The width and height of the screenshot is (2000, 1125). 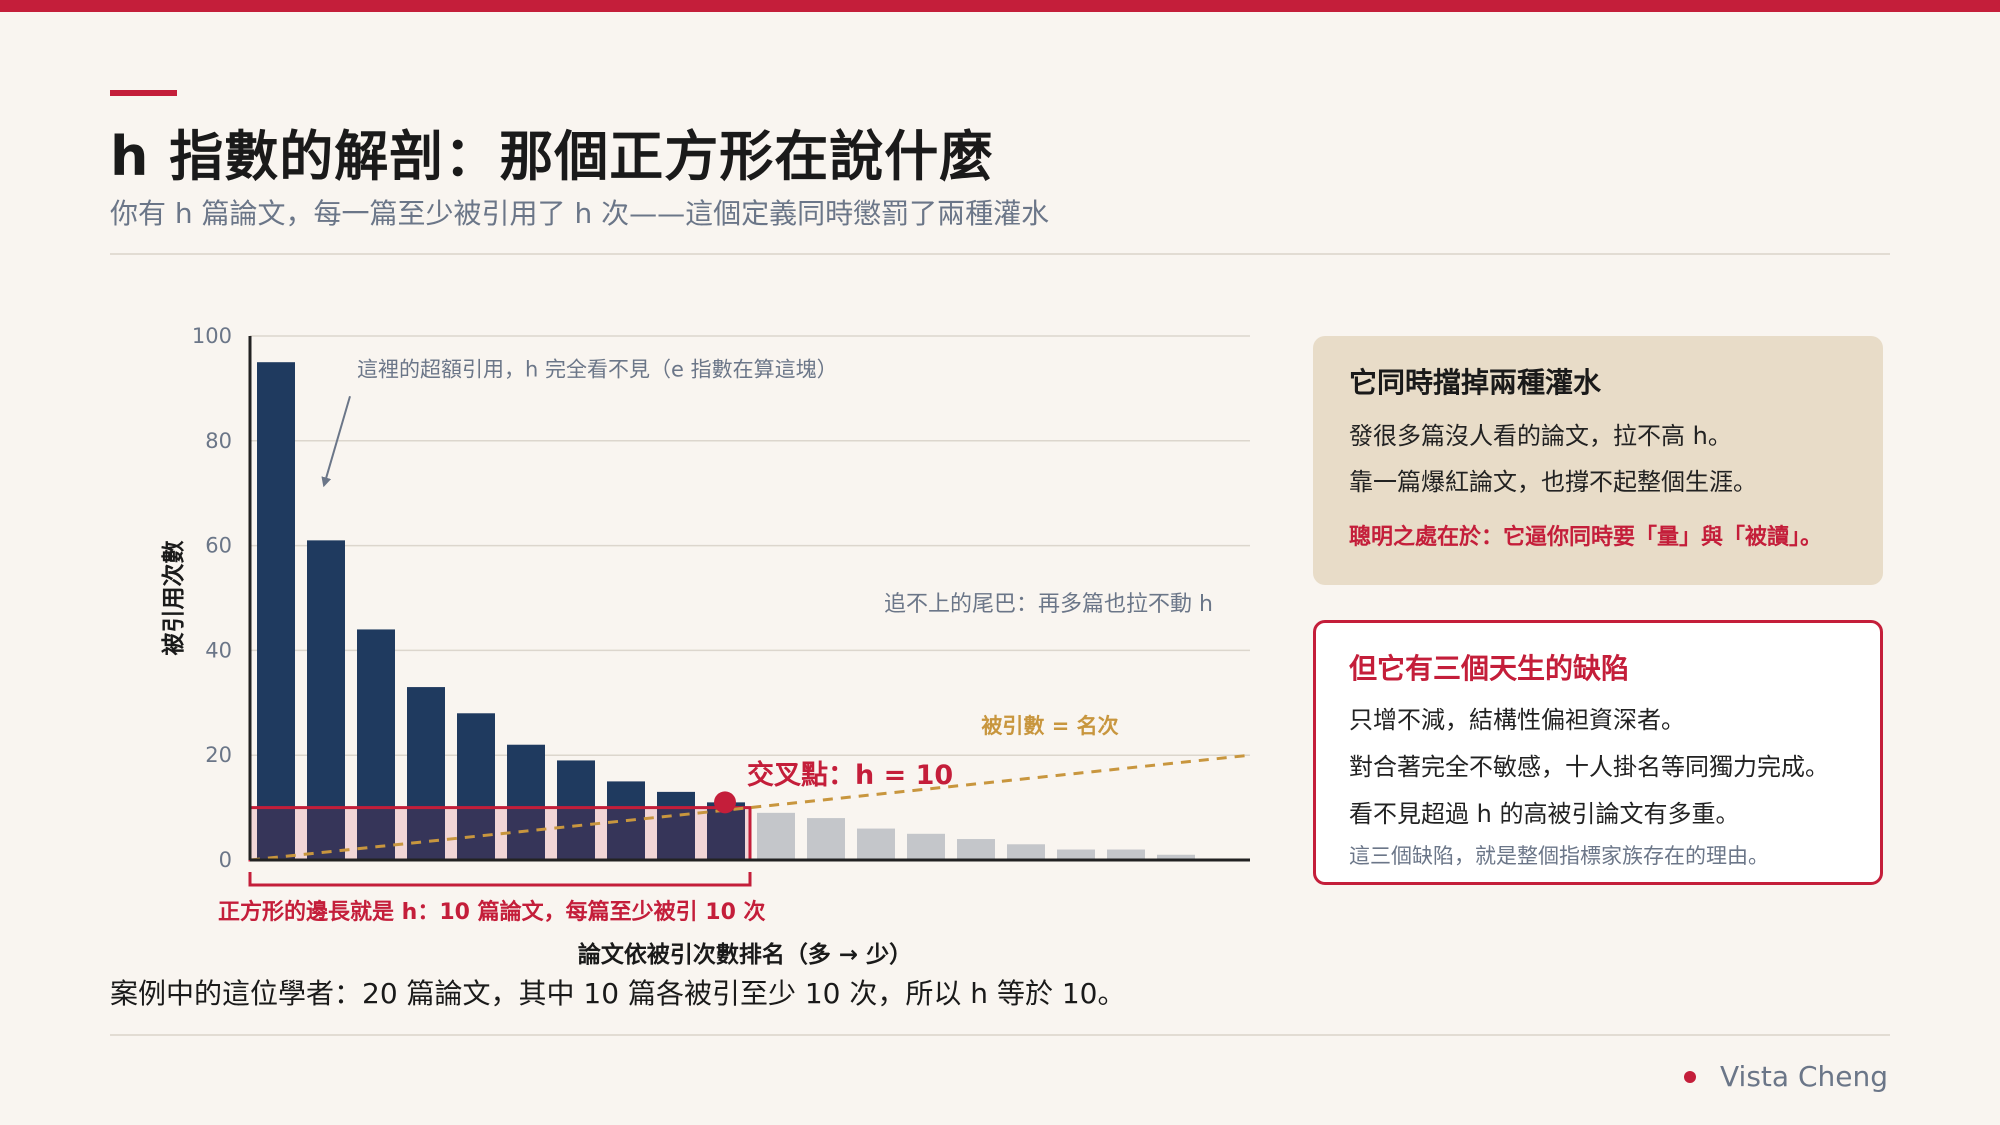 I want to click on reference-line, so click(x=750, y=807).